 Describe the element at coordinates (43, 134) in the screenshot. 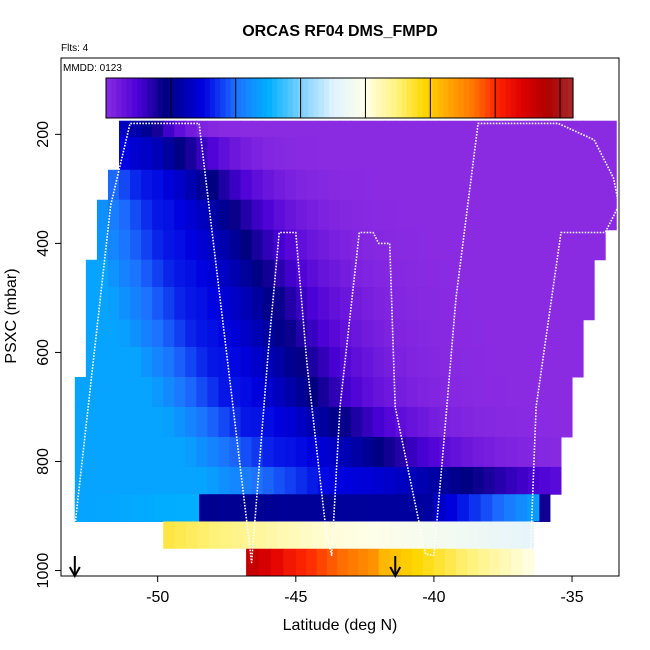

I see `y-tick-label: 200` at that location.